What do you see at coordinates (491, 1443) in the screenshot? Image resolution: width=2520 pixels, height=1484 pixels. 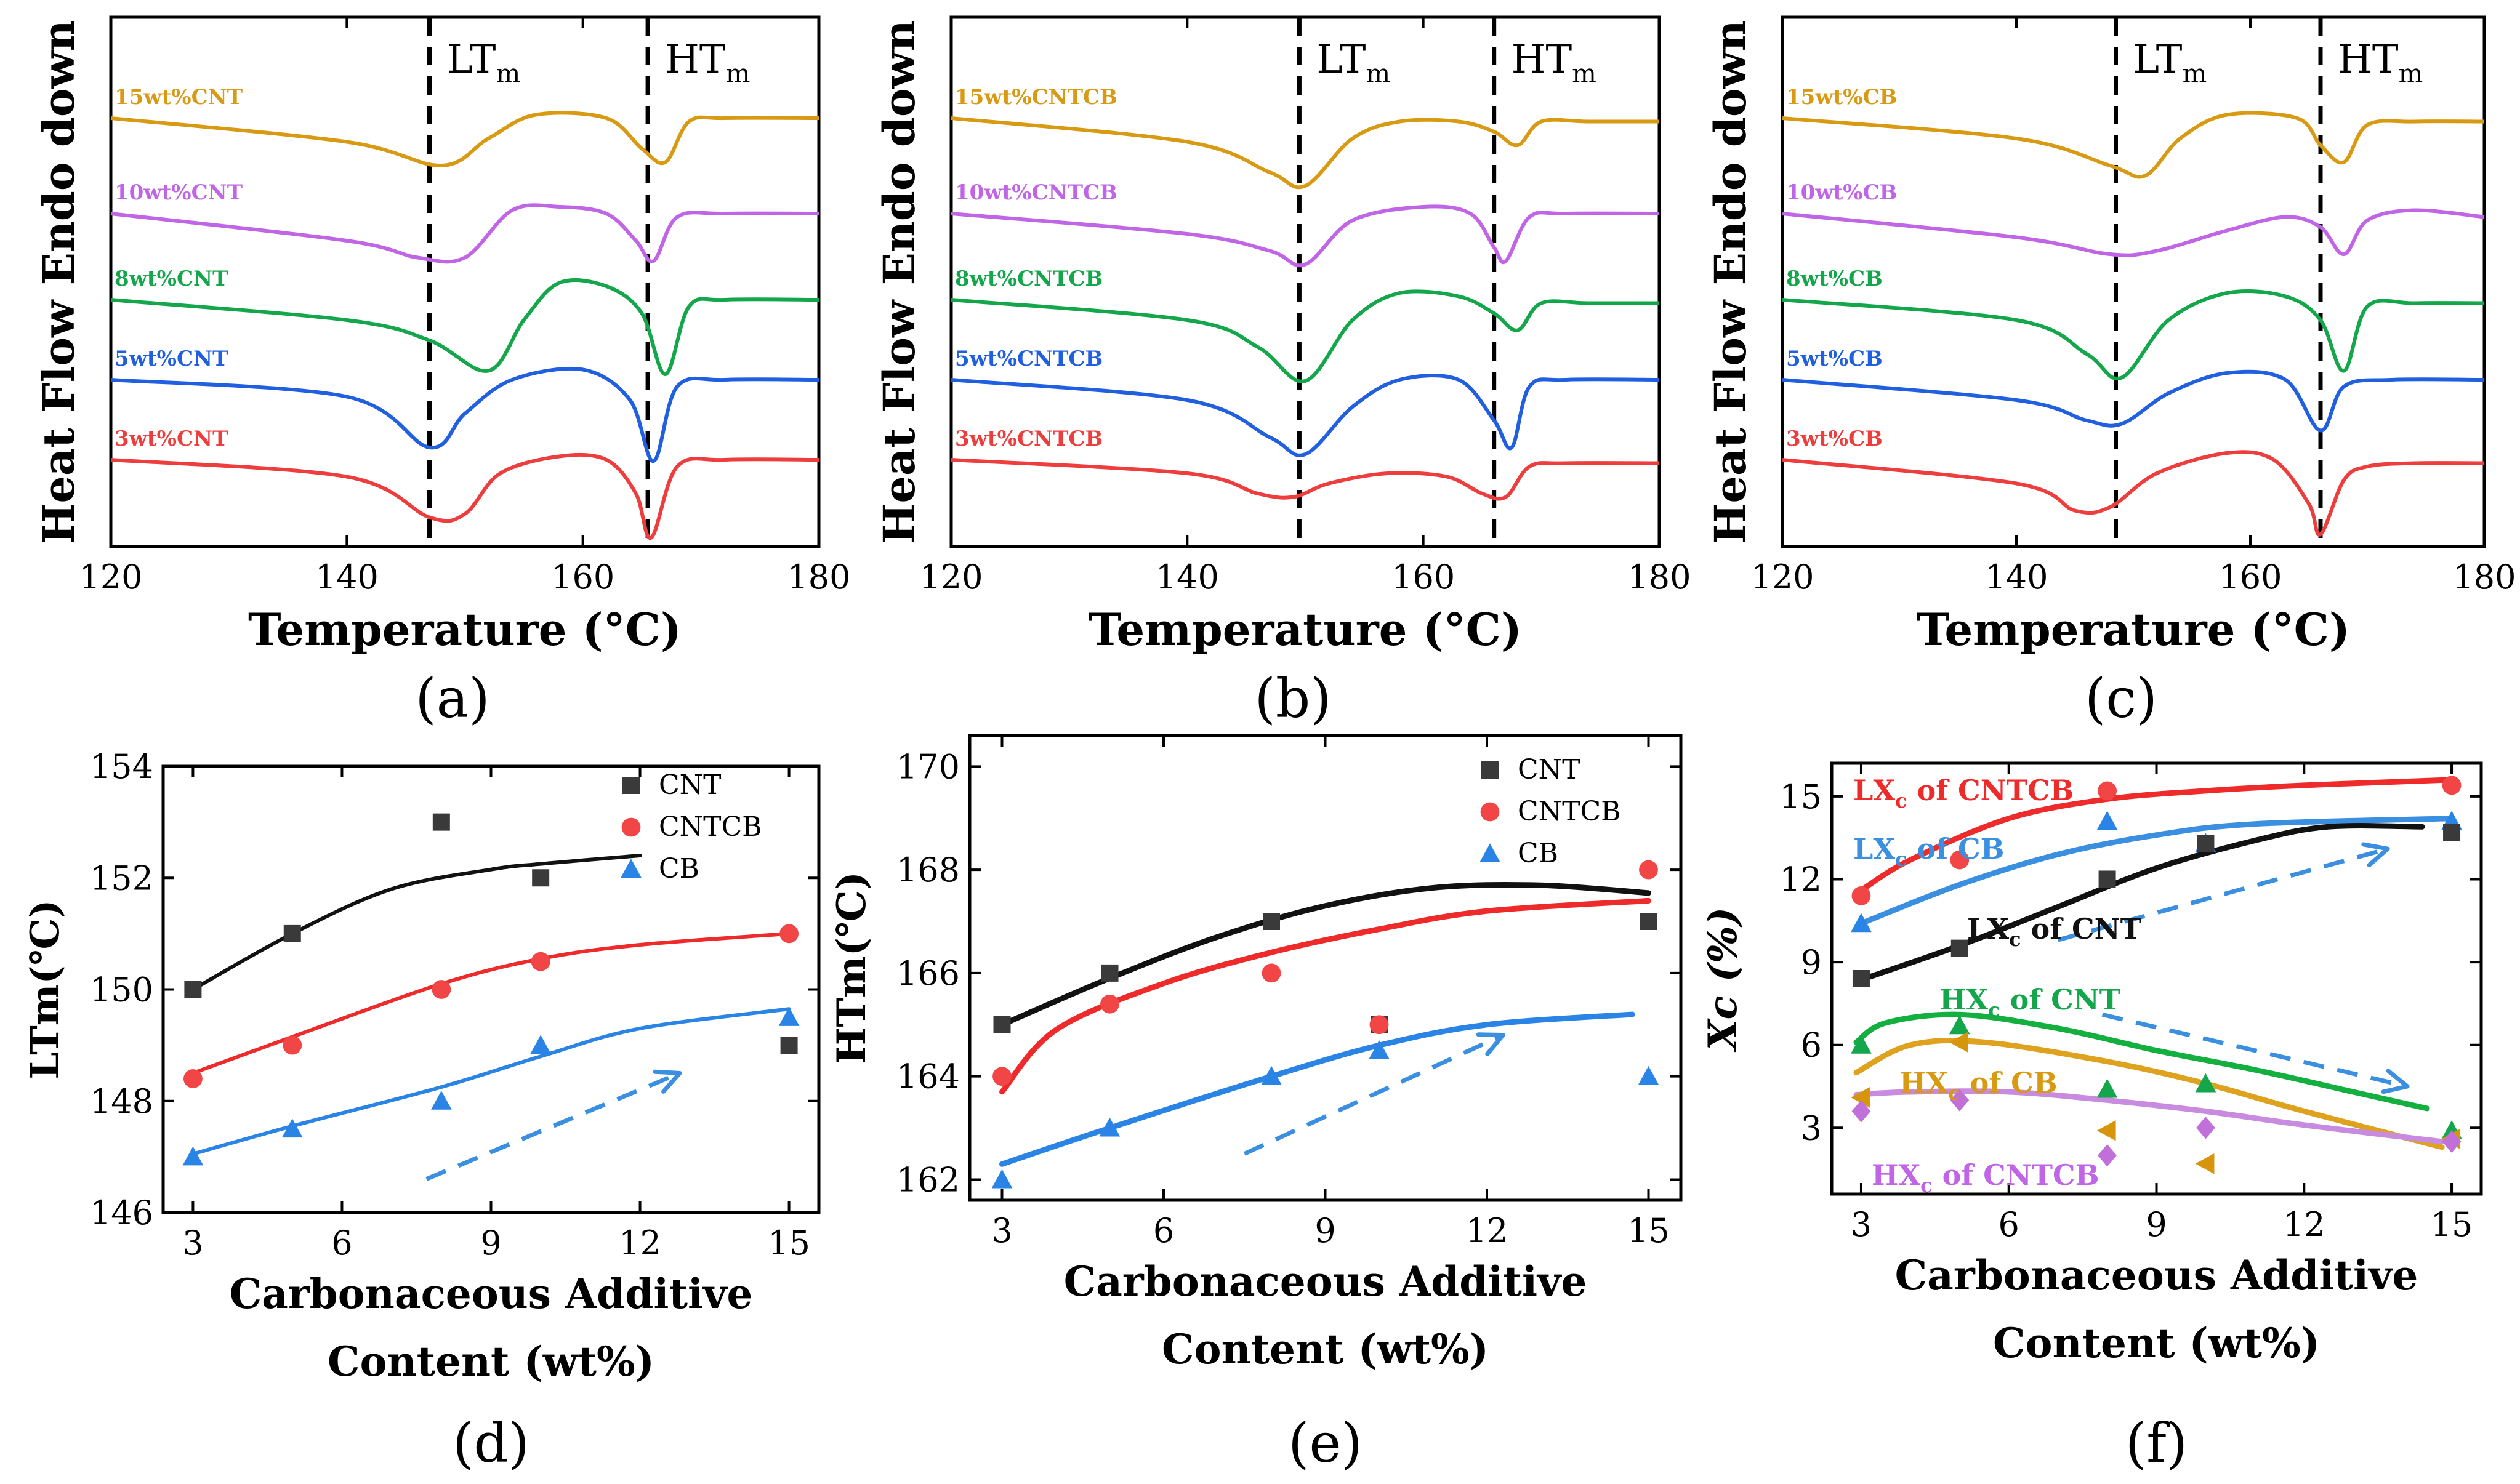 I see `panel-label: (d)` at bounding box center [491, 1443].